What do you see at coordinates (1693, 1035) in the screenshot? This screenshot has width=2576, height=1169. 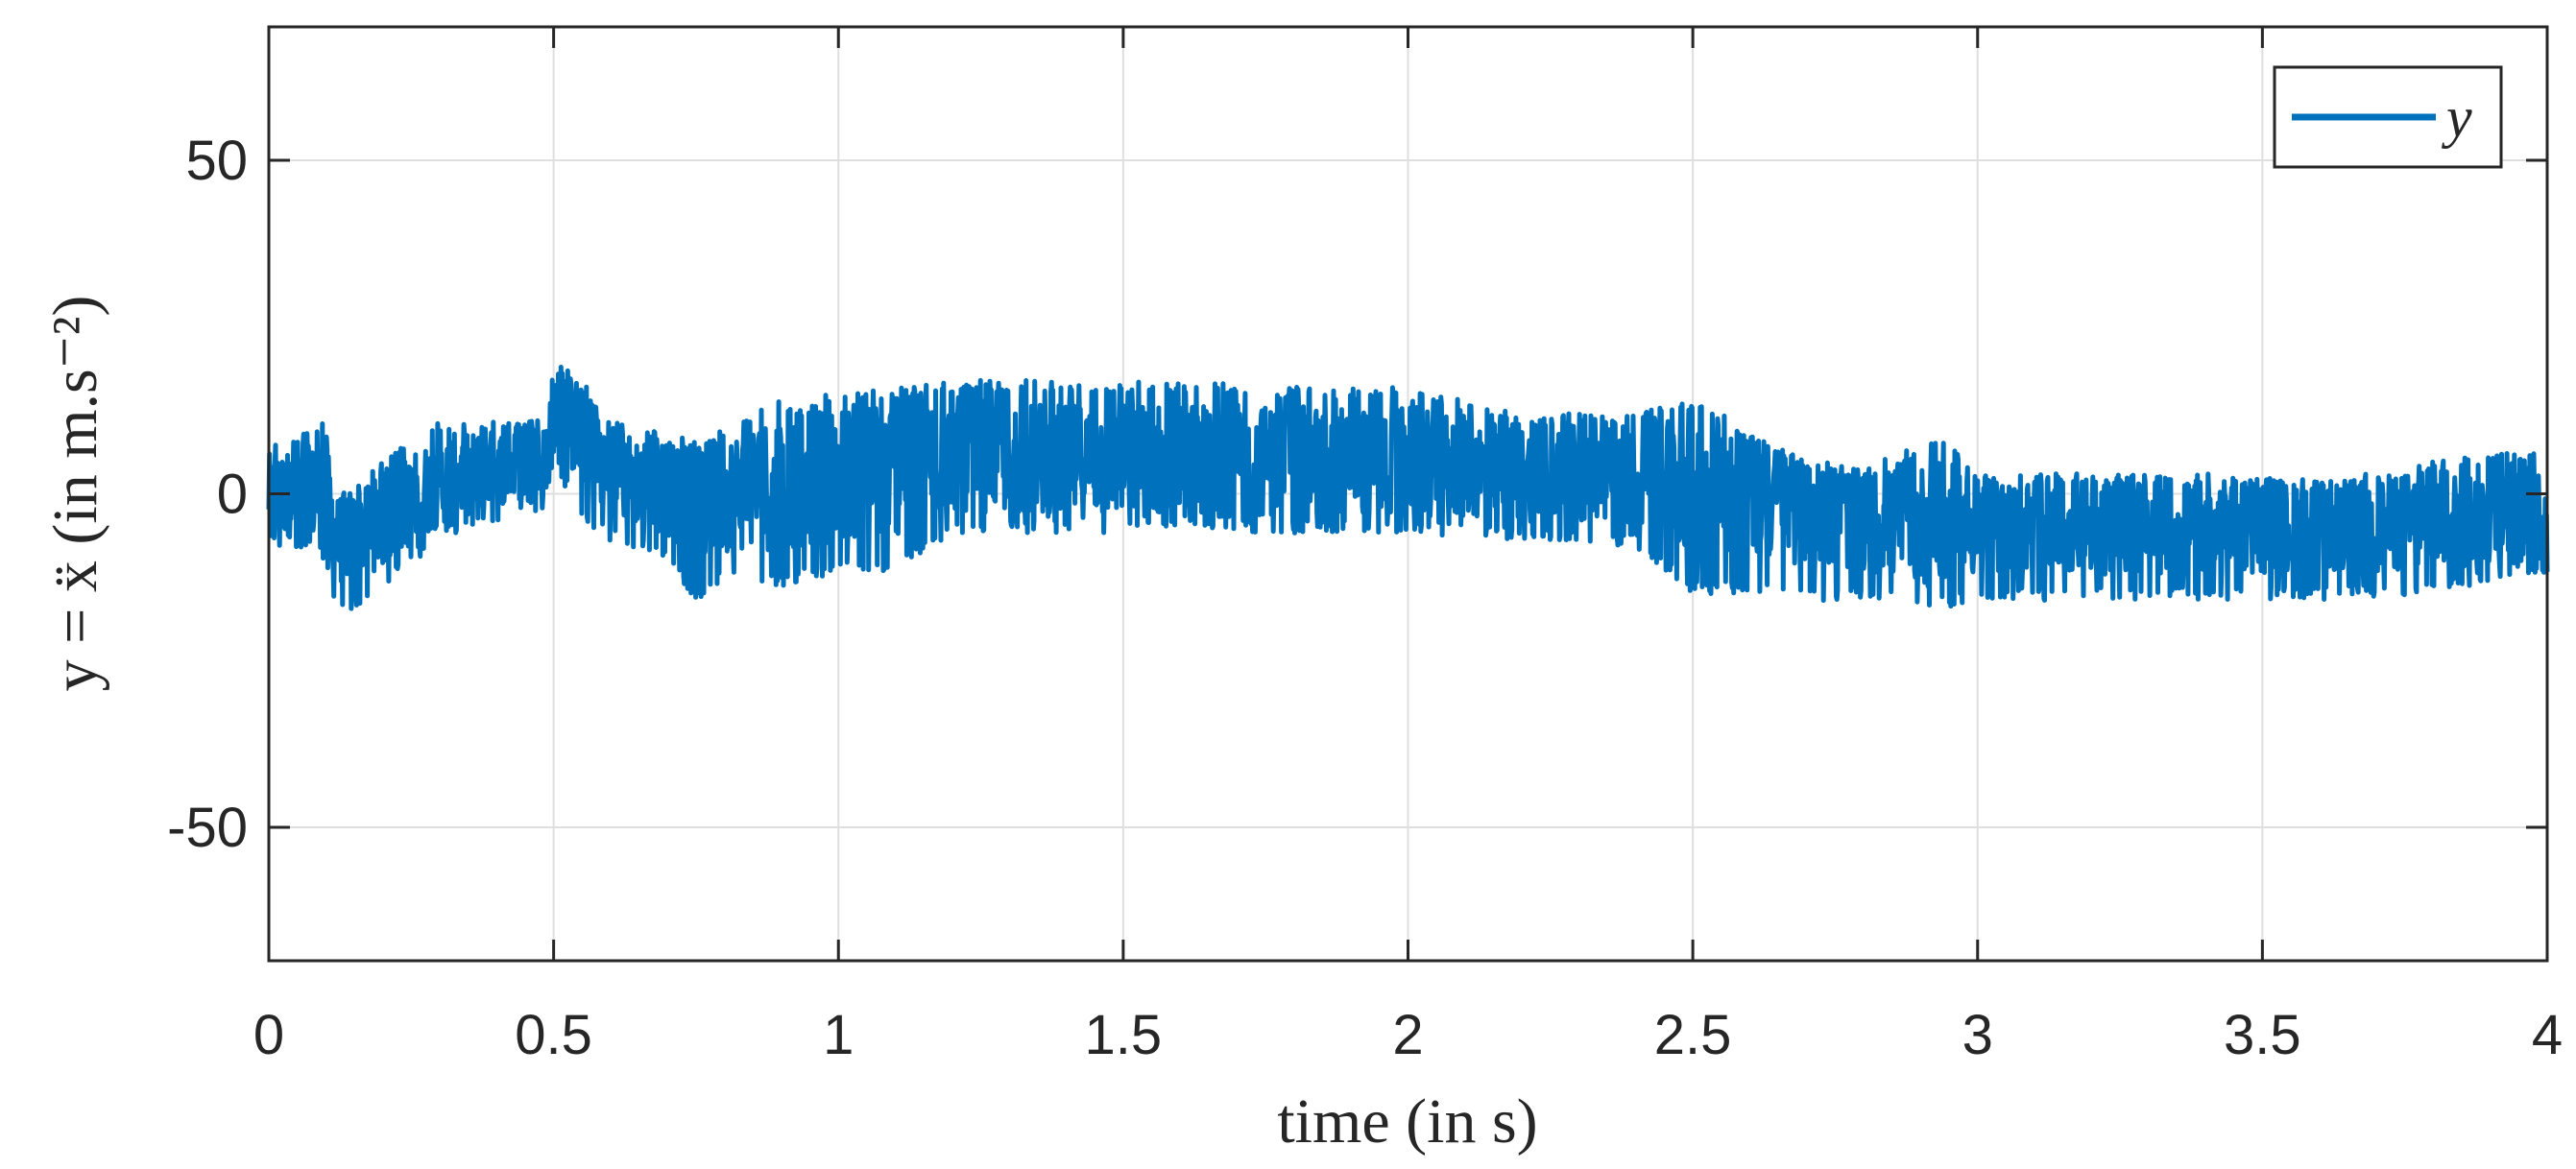 I see `x-tick-label: 2.5` at bounding box center [1693, 1035].